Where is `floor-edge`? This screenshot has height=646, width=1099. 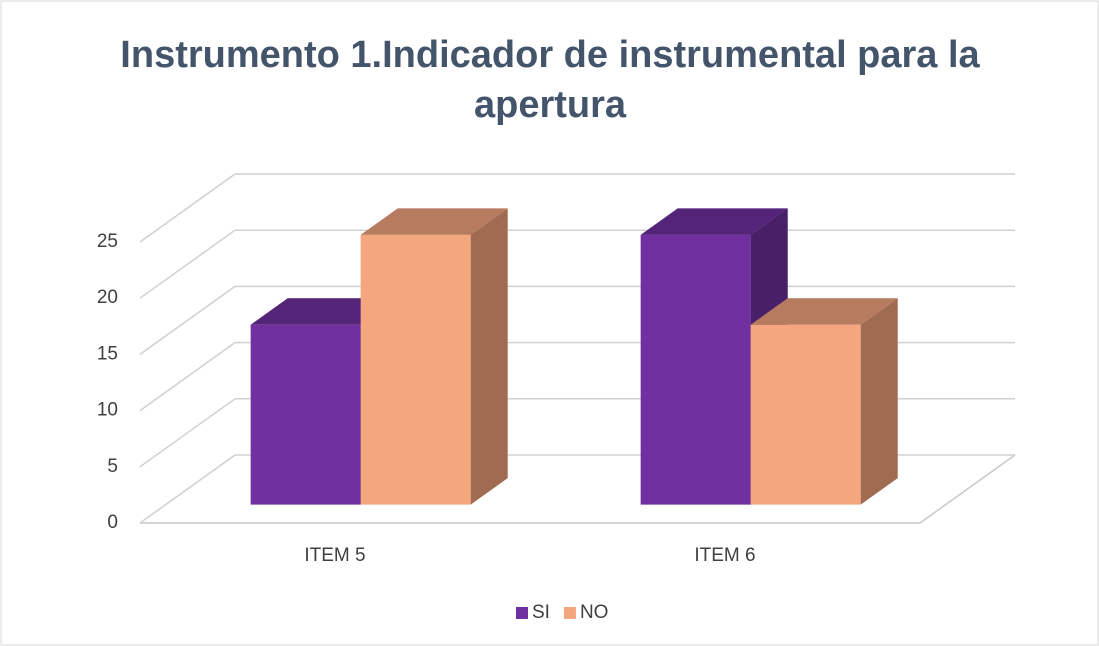 floor-edge is located at coordinates (967, 489).